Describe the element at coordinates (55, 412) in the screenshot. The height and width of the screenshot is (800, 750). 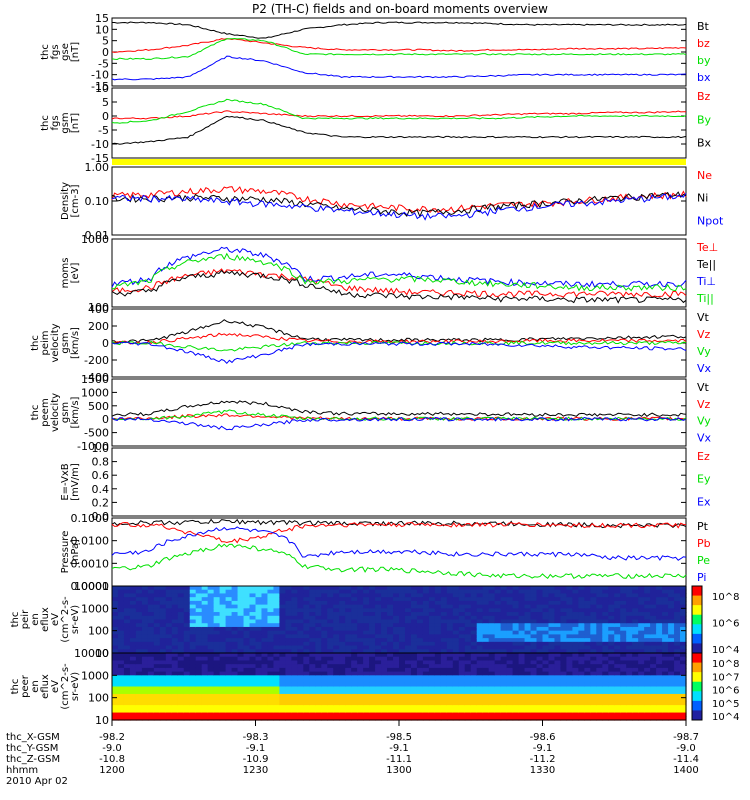
I see `y-axis-label-line: velocity` at that location.